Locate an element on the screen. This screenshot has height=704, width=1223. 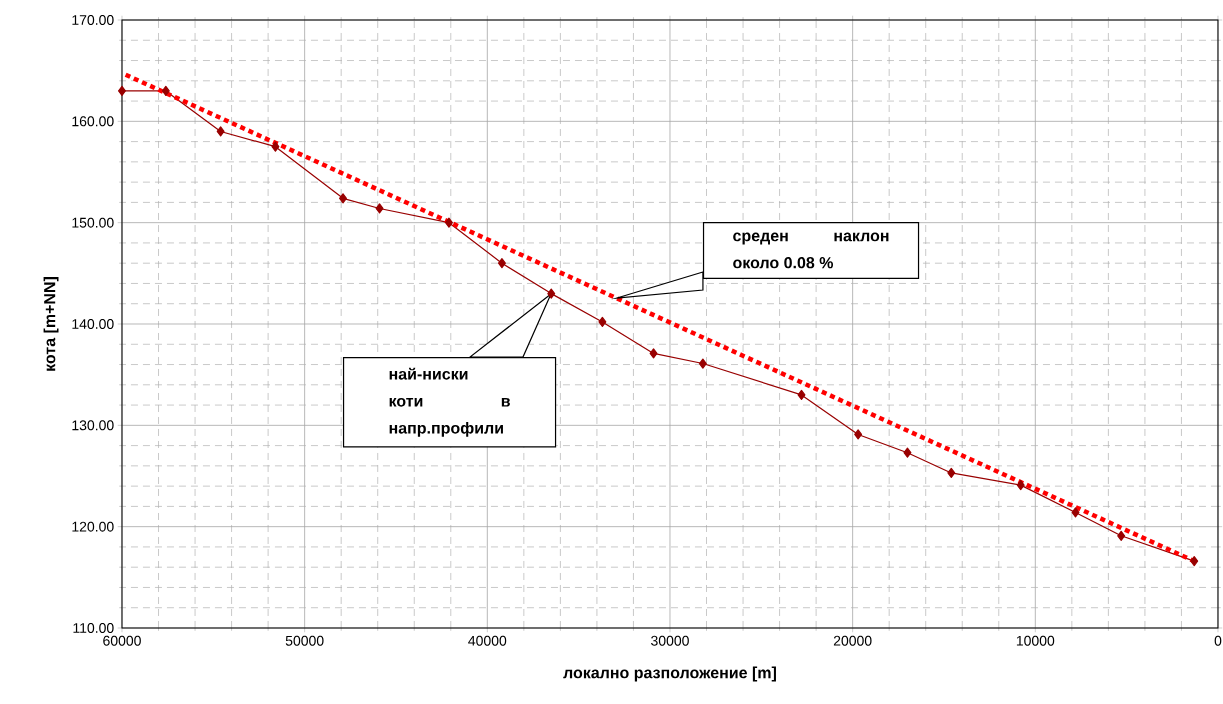
y-tick-label: 130.00 is located at coordinates (93, 425).